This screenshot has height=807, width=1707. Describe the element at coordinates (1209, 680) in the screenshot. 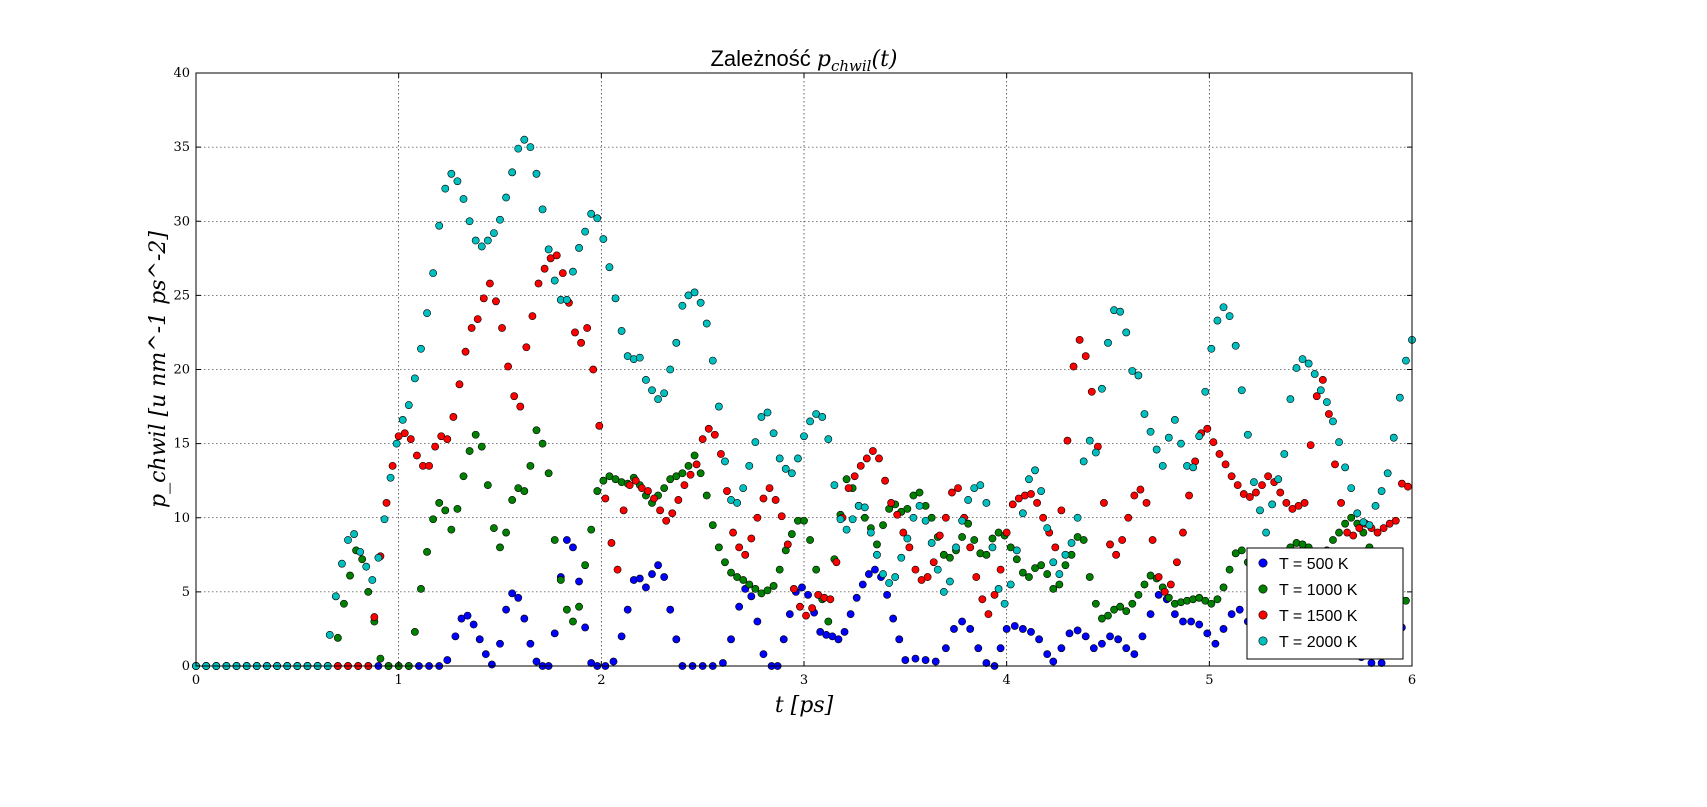

I see `x-tick-label: 5` at that location.